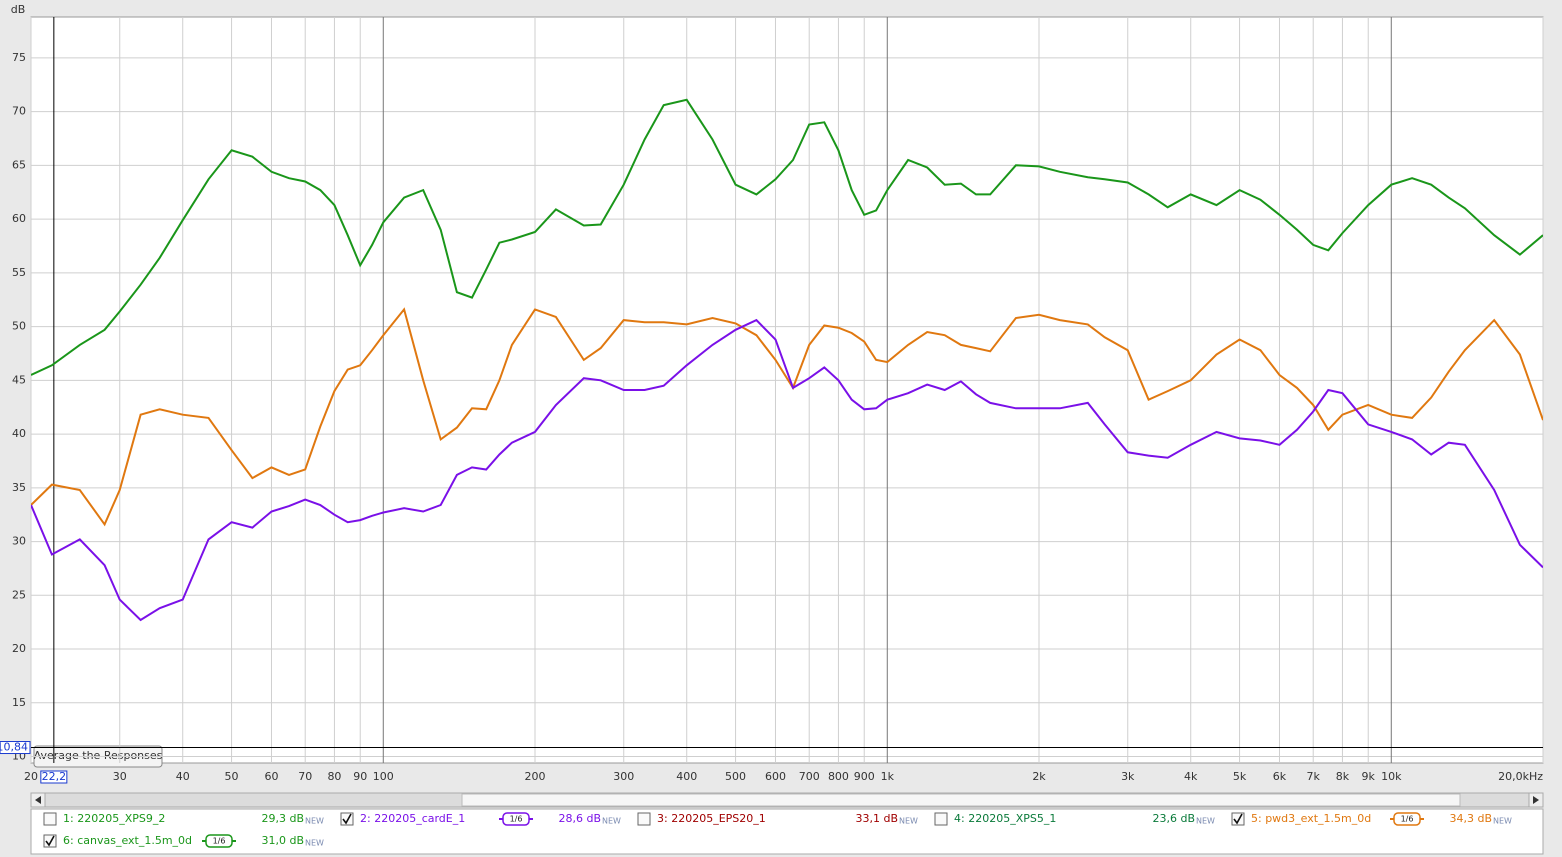 This screenshot has width=1562, height=857. What do you see at coordinates (1369, 776) in the screenshot?
I see `x-tick-label: 9k` at bounding box center [1369, 776].